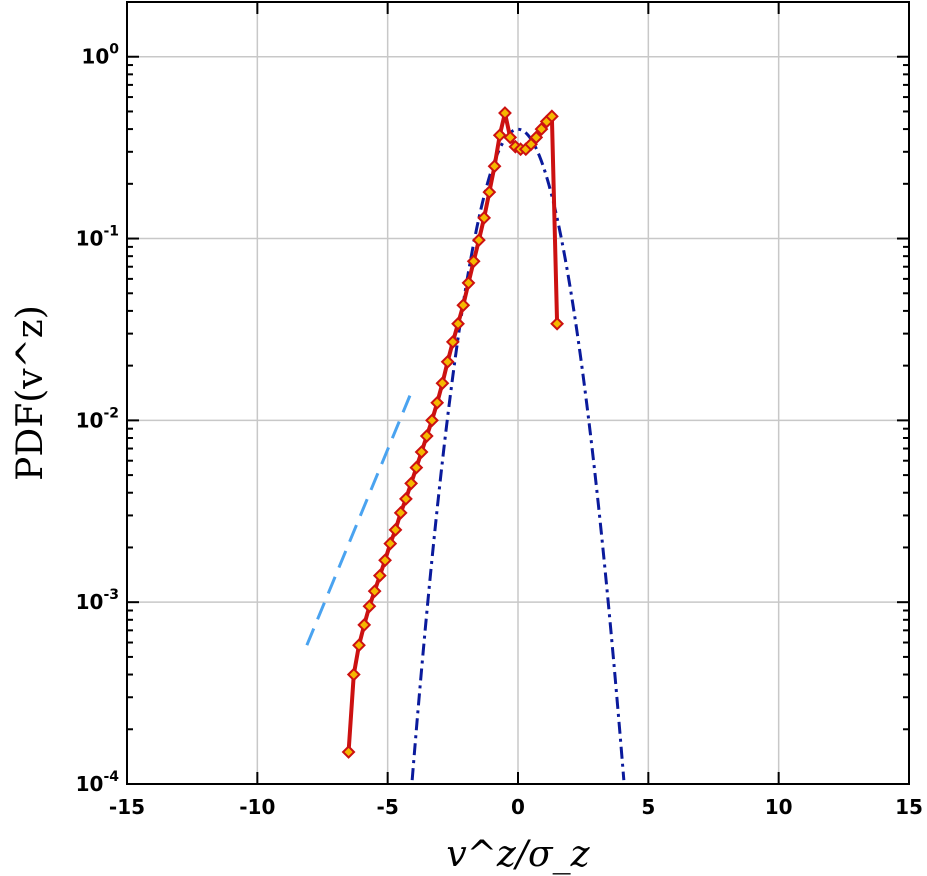  I want to click on x-tick-label: 15, so click(909, 807).